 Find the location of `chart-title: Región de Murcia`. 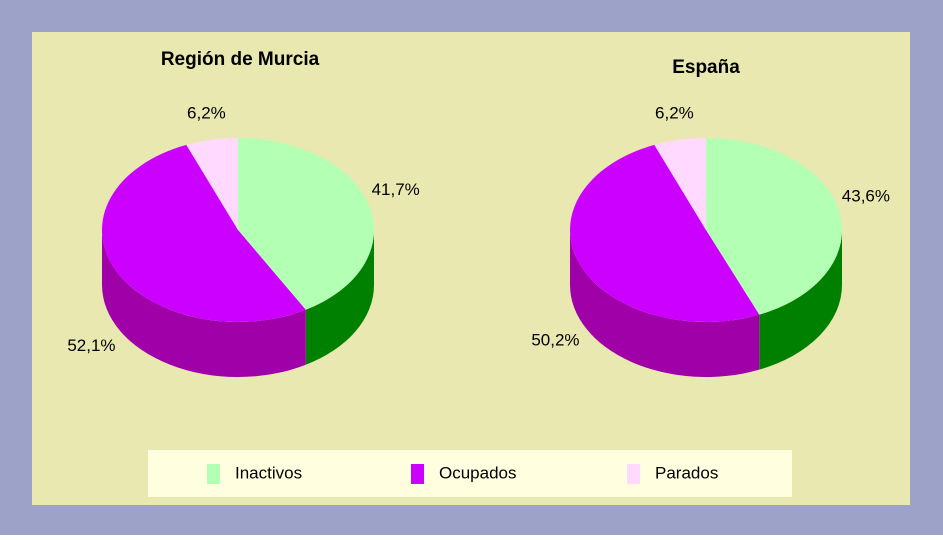

chart-title: Región de Murcia is located at coordinates (240, 59).